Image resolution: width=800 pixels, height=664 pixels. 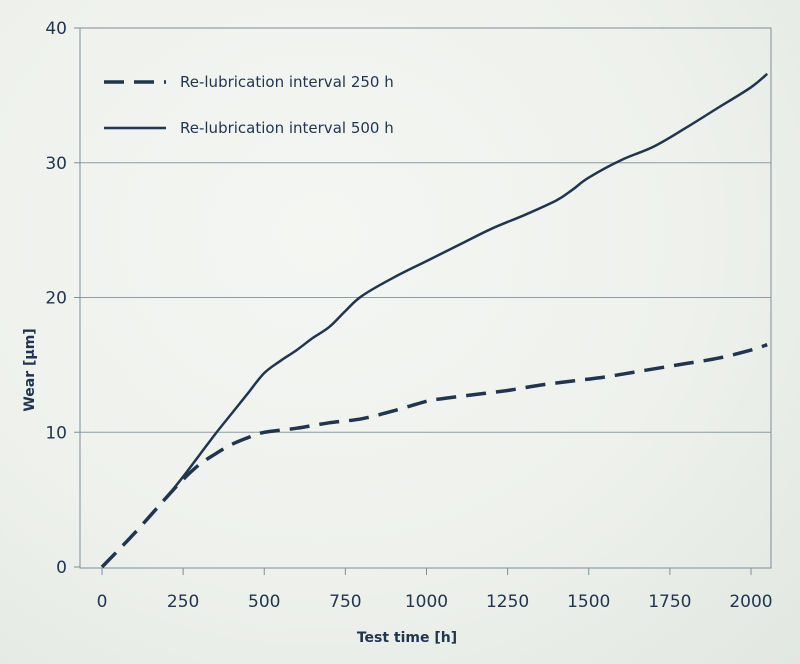 I want to click on y-tick-label: 20, so click(x=56, y=299).